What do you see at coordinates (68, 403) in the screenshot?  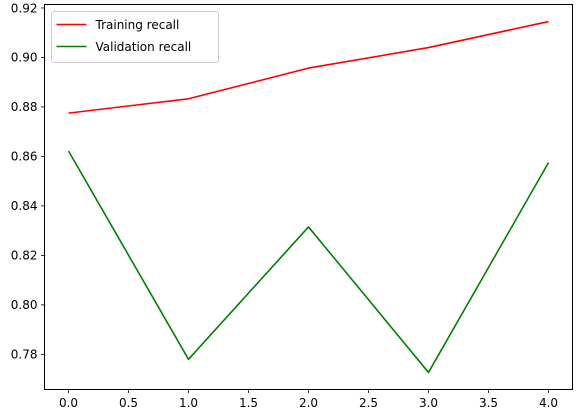 I see `x-tick-label: 0.0` at bounding box center [68, 403].